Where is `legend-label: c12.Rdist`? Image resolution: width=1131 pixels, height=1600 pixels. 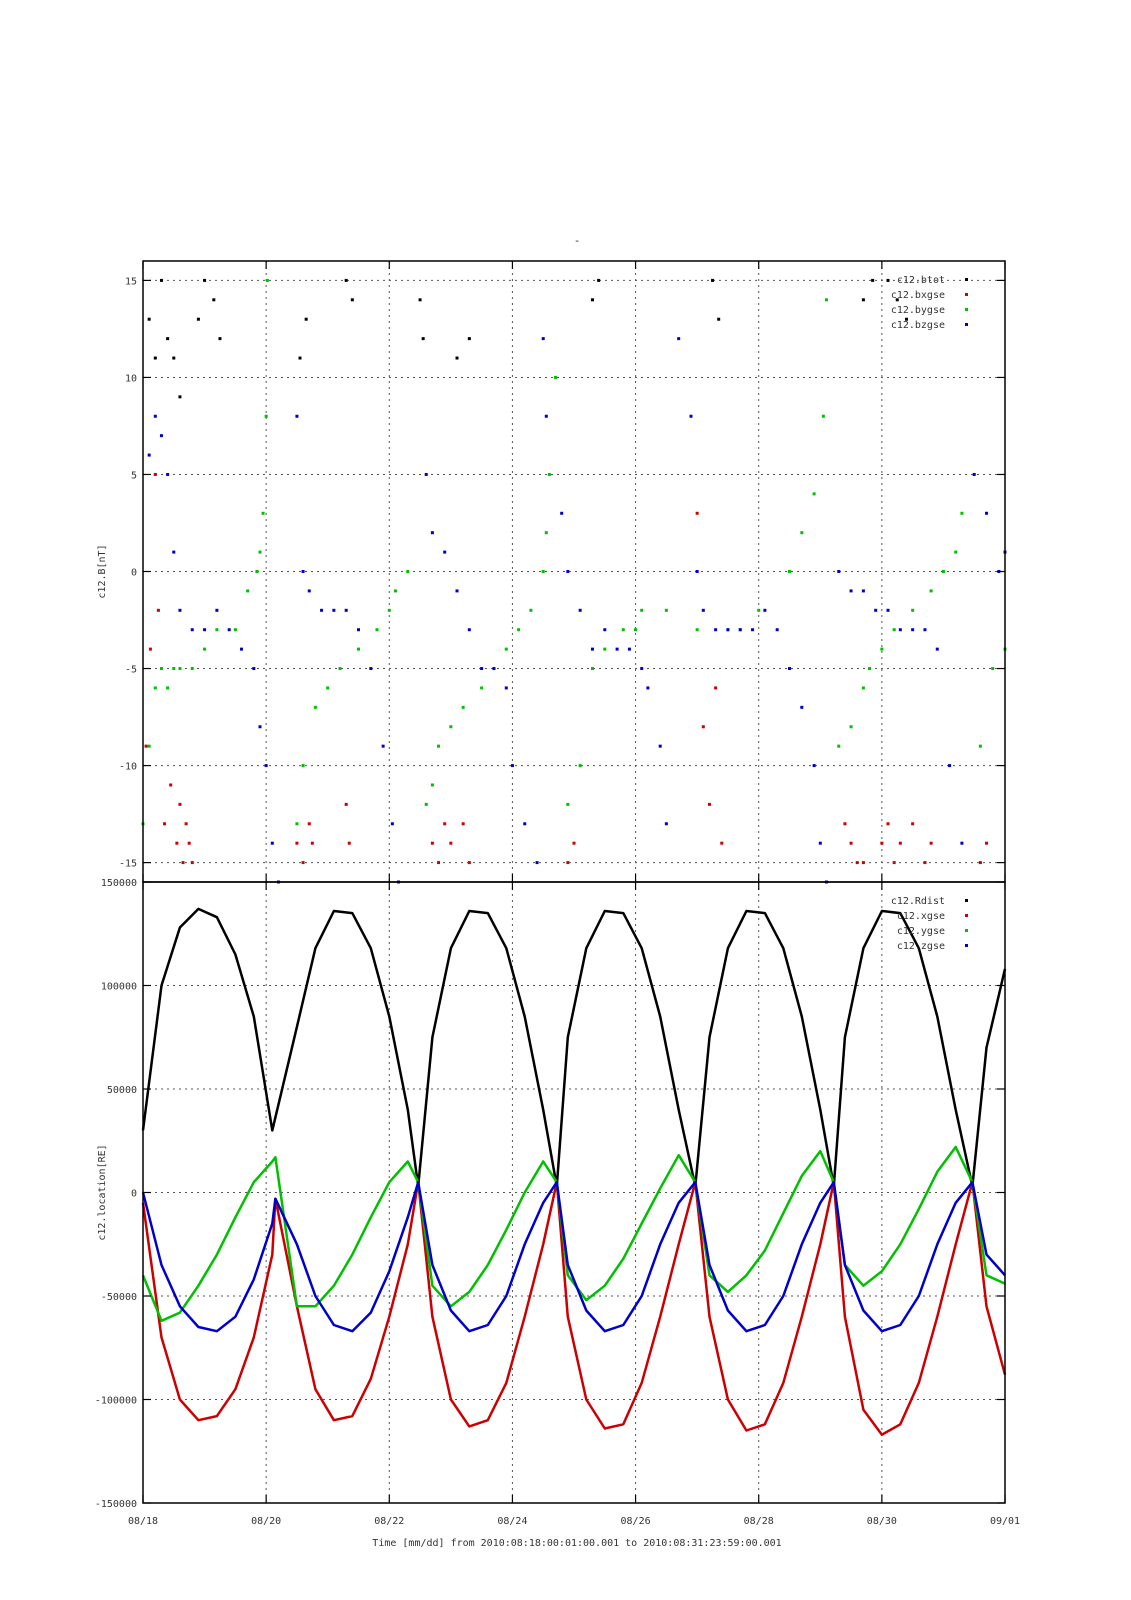 legend-label: c12.Rdist is located at coordinates (918, 901).